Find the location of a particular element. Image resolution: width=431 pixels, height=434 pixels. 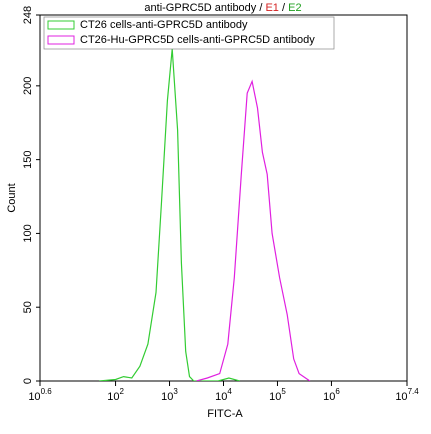

x-tick-label: 107.4 is located at coordinates (407, 395).